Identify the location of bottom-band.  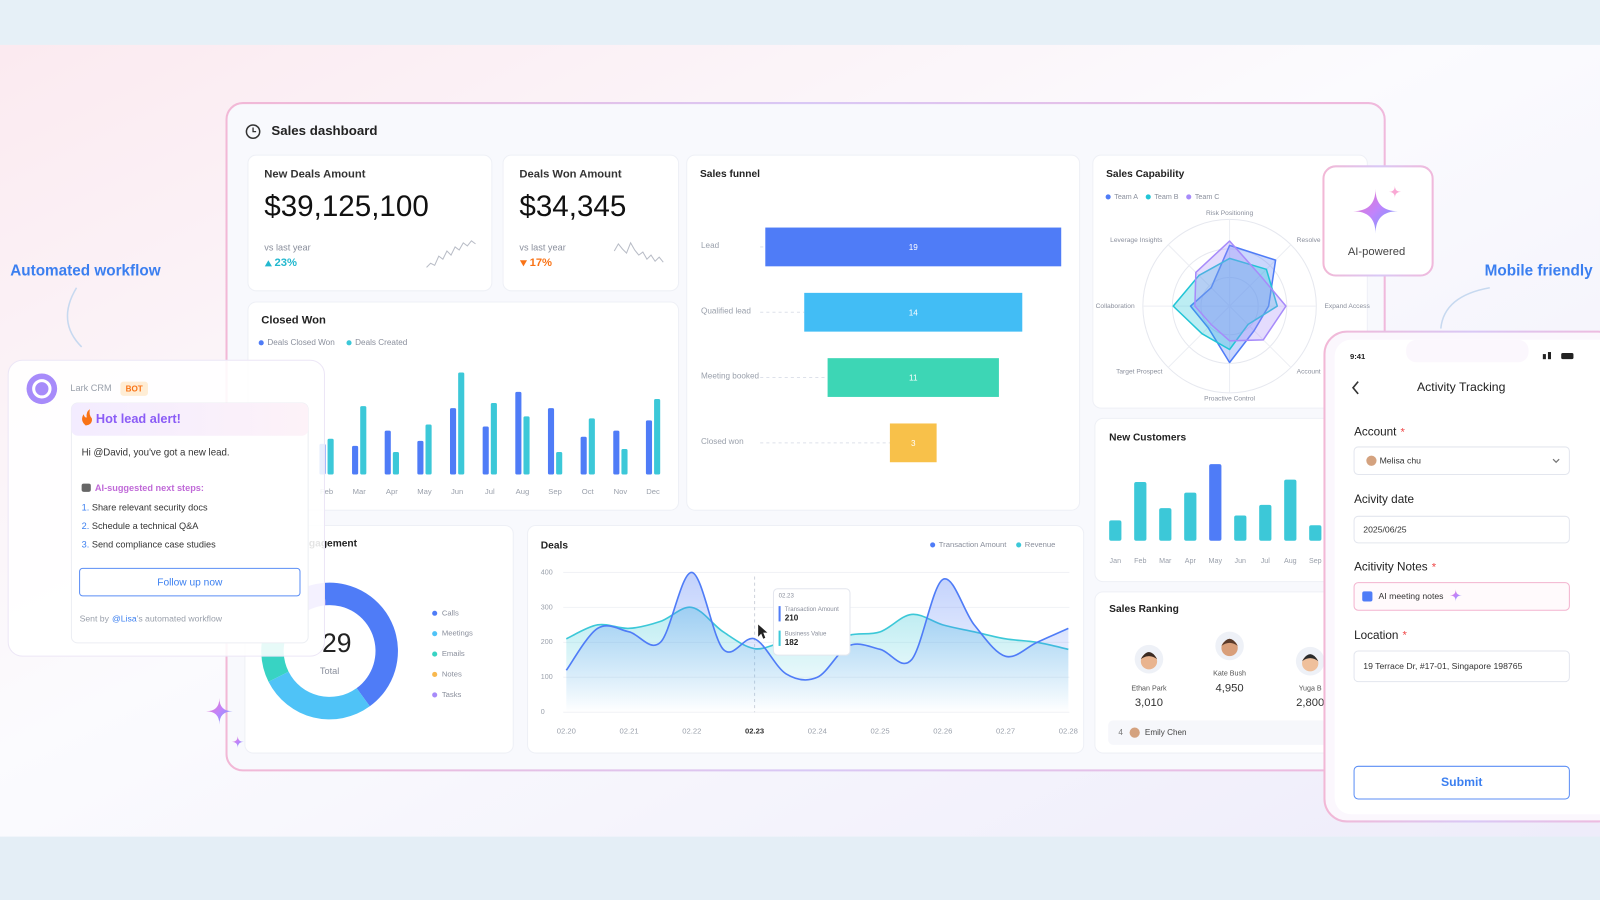
(800, 868).